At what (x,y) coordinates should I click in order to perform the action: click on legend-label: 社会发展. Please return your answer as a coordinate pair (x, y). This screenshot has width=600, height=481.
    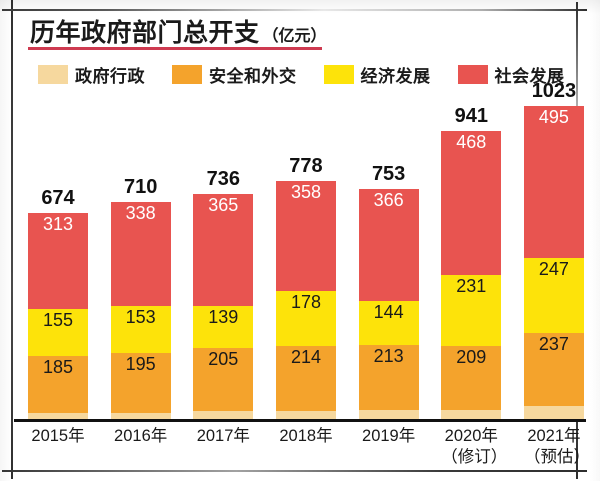
    Looking at the image, I should click on (529, 76).